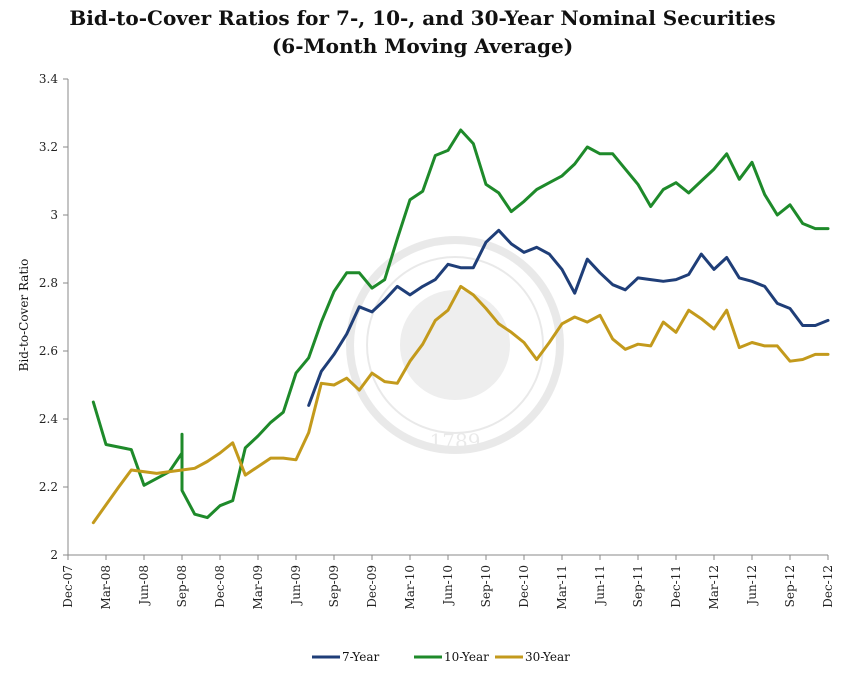 This screenshot has height=674, width=845. What do you see at coordinates (562, 587) in the screenshot?
I see `x-tick-label: Mar-11` at bounding box center [562, 587].